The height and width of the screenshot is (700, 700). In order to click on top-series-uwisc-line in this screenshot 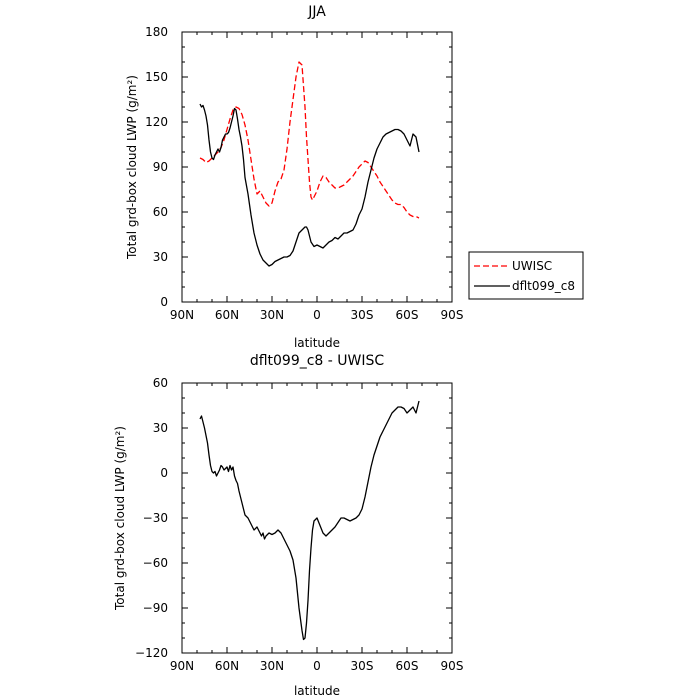, I will do `click(309, 140)`.